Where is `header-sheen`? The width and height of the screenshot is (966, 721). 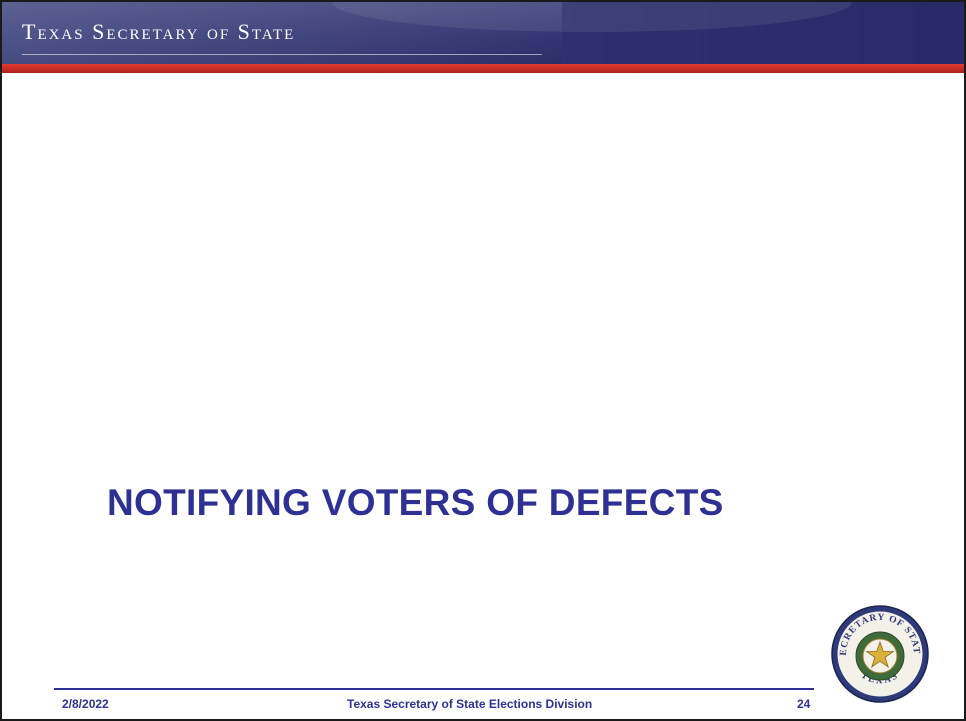 header-sheen is located at coordinates (282, 33).